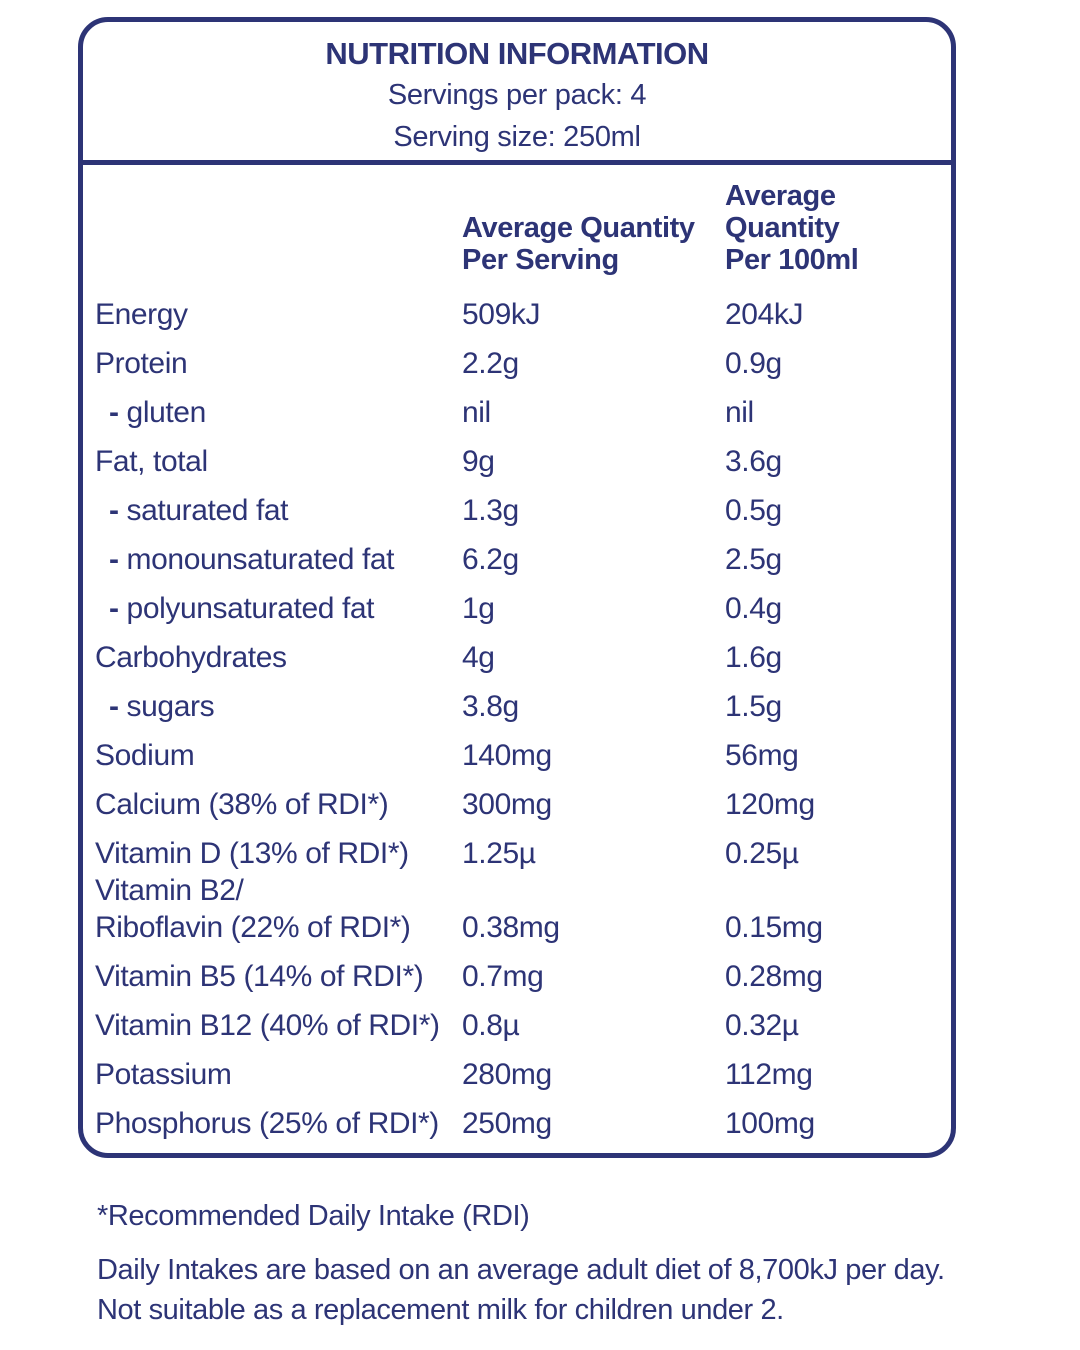  What do you see at coordinates (163, 1074) in the screenshot?
I see `nutrient-label: Potassium` at bounding box center [163, 1074].